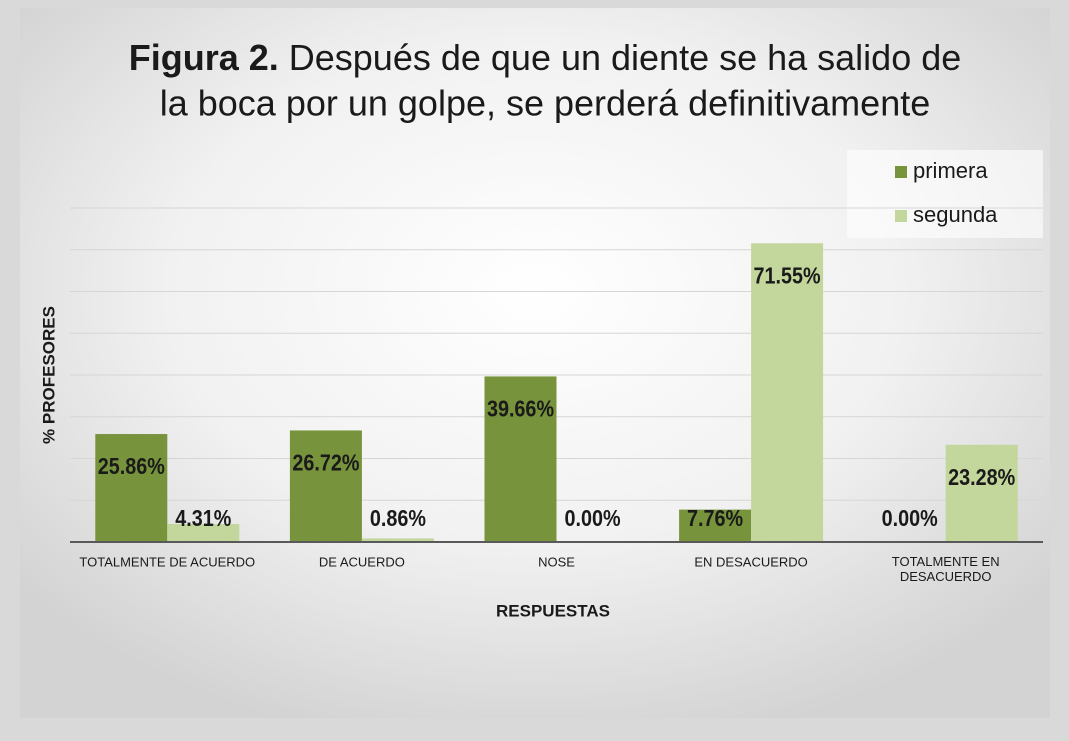  Describe the element at coordinates (625, 57) in the screenshot. I see `title-line: Después de que un diente se ha salido de` at that location.